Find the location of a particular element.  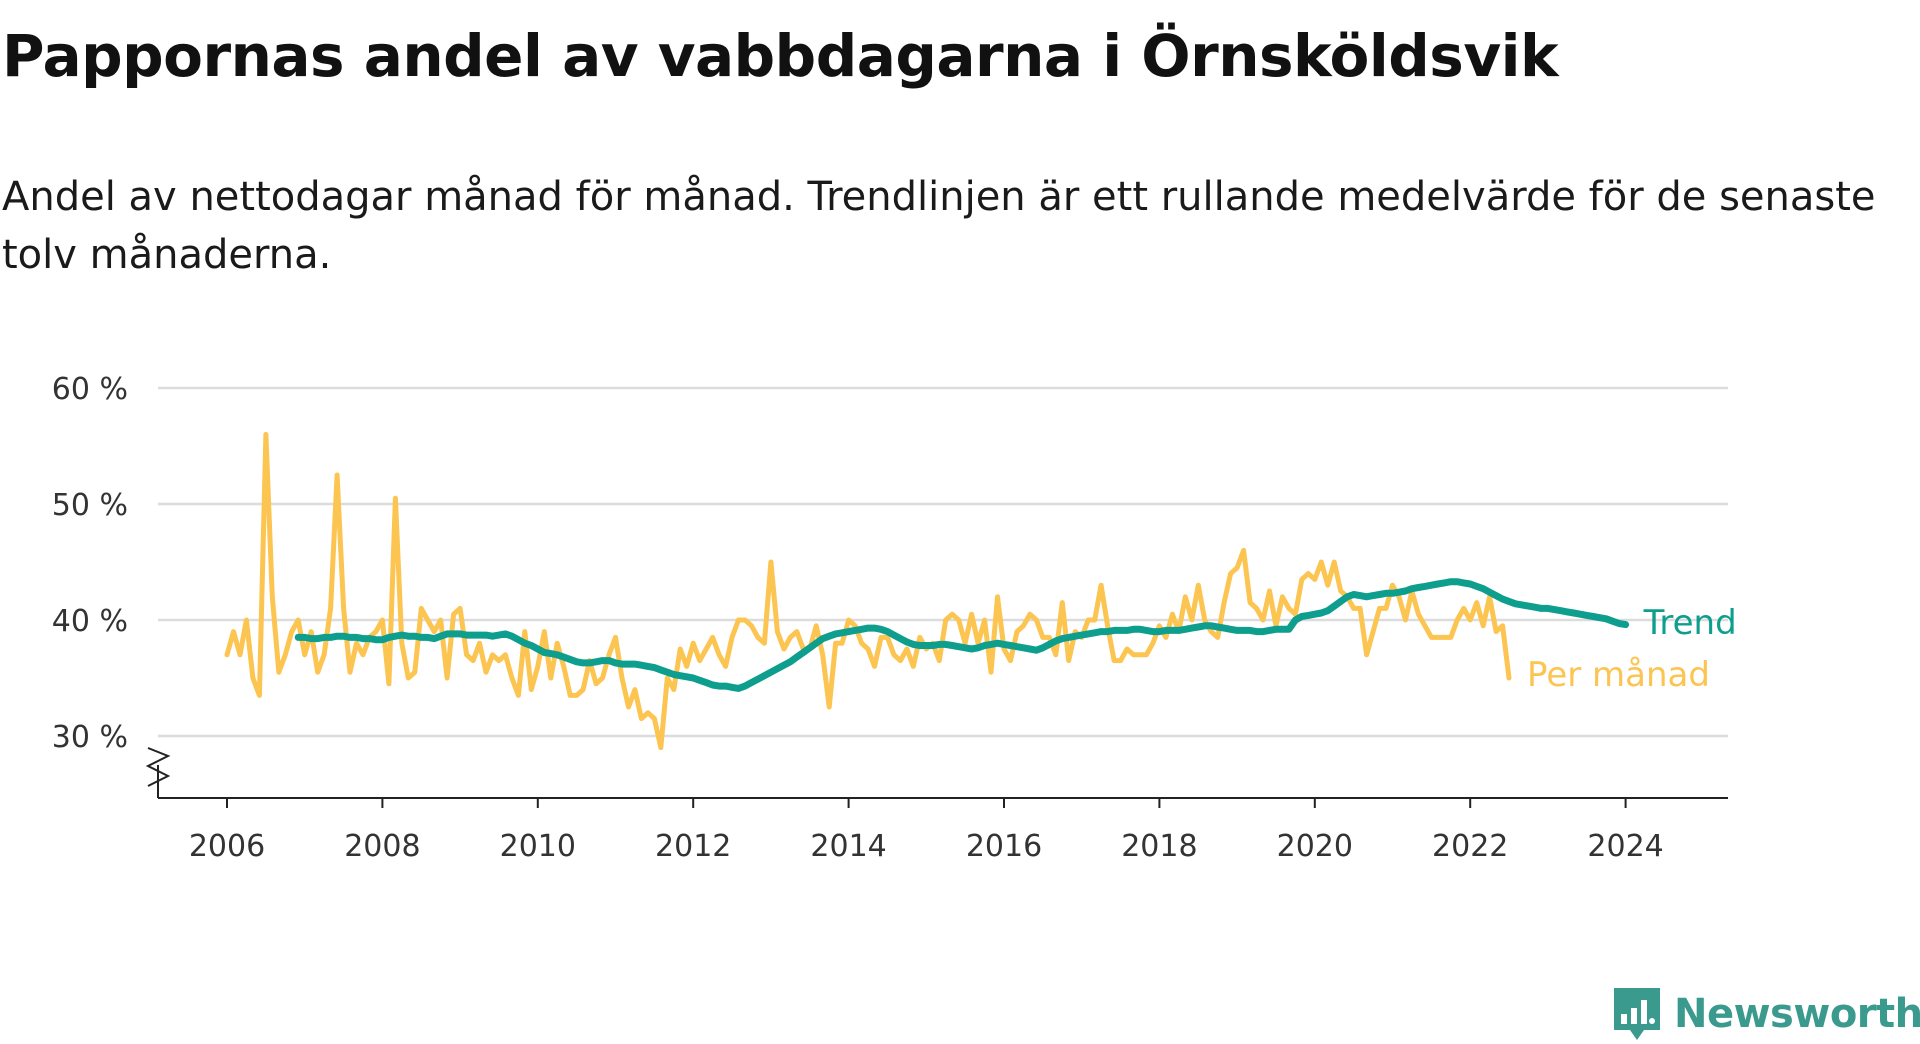

series-labels: Per månad Trend is located at coordinates (1632, 649).